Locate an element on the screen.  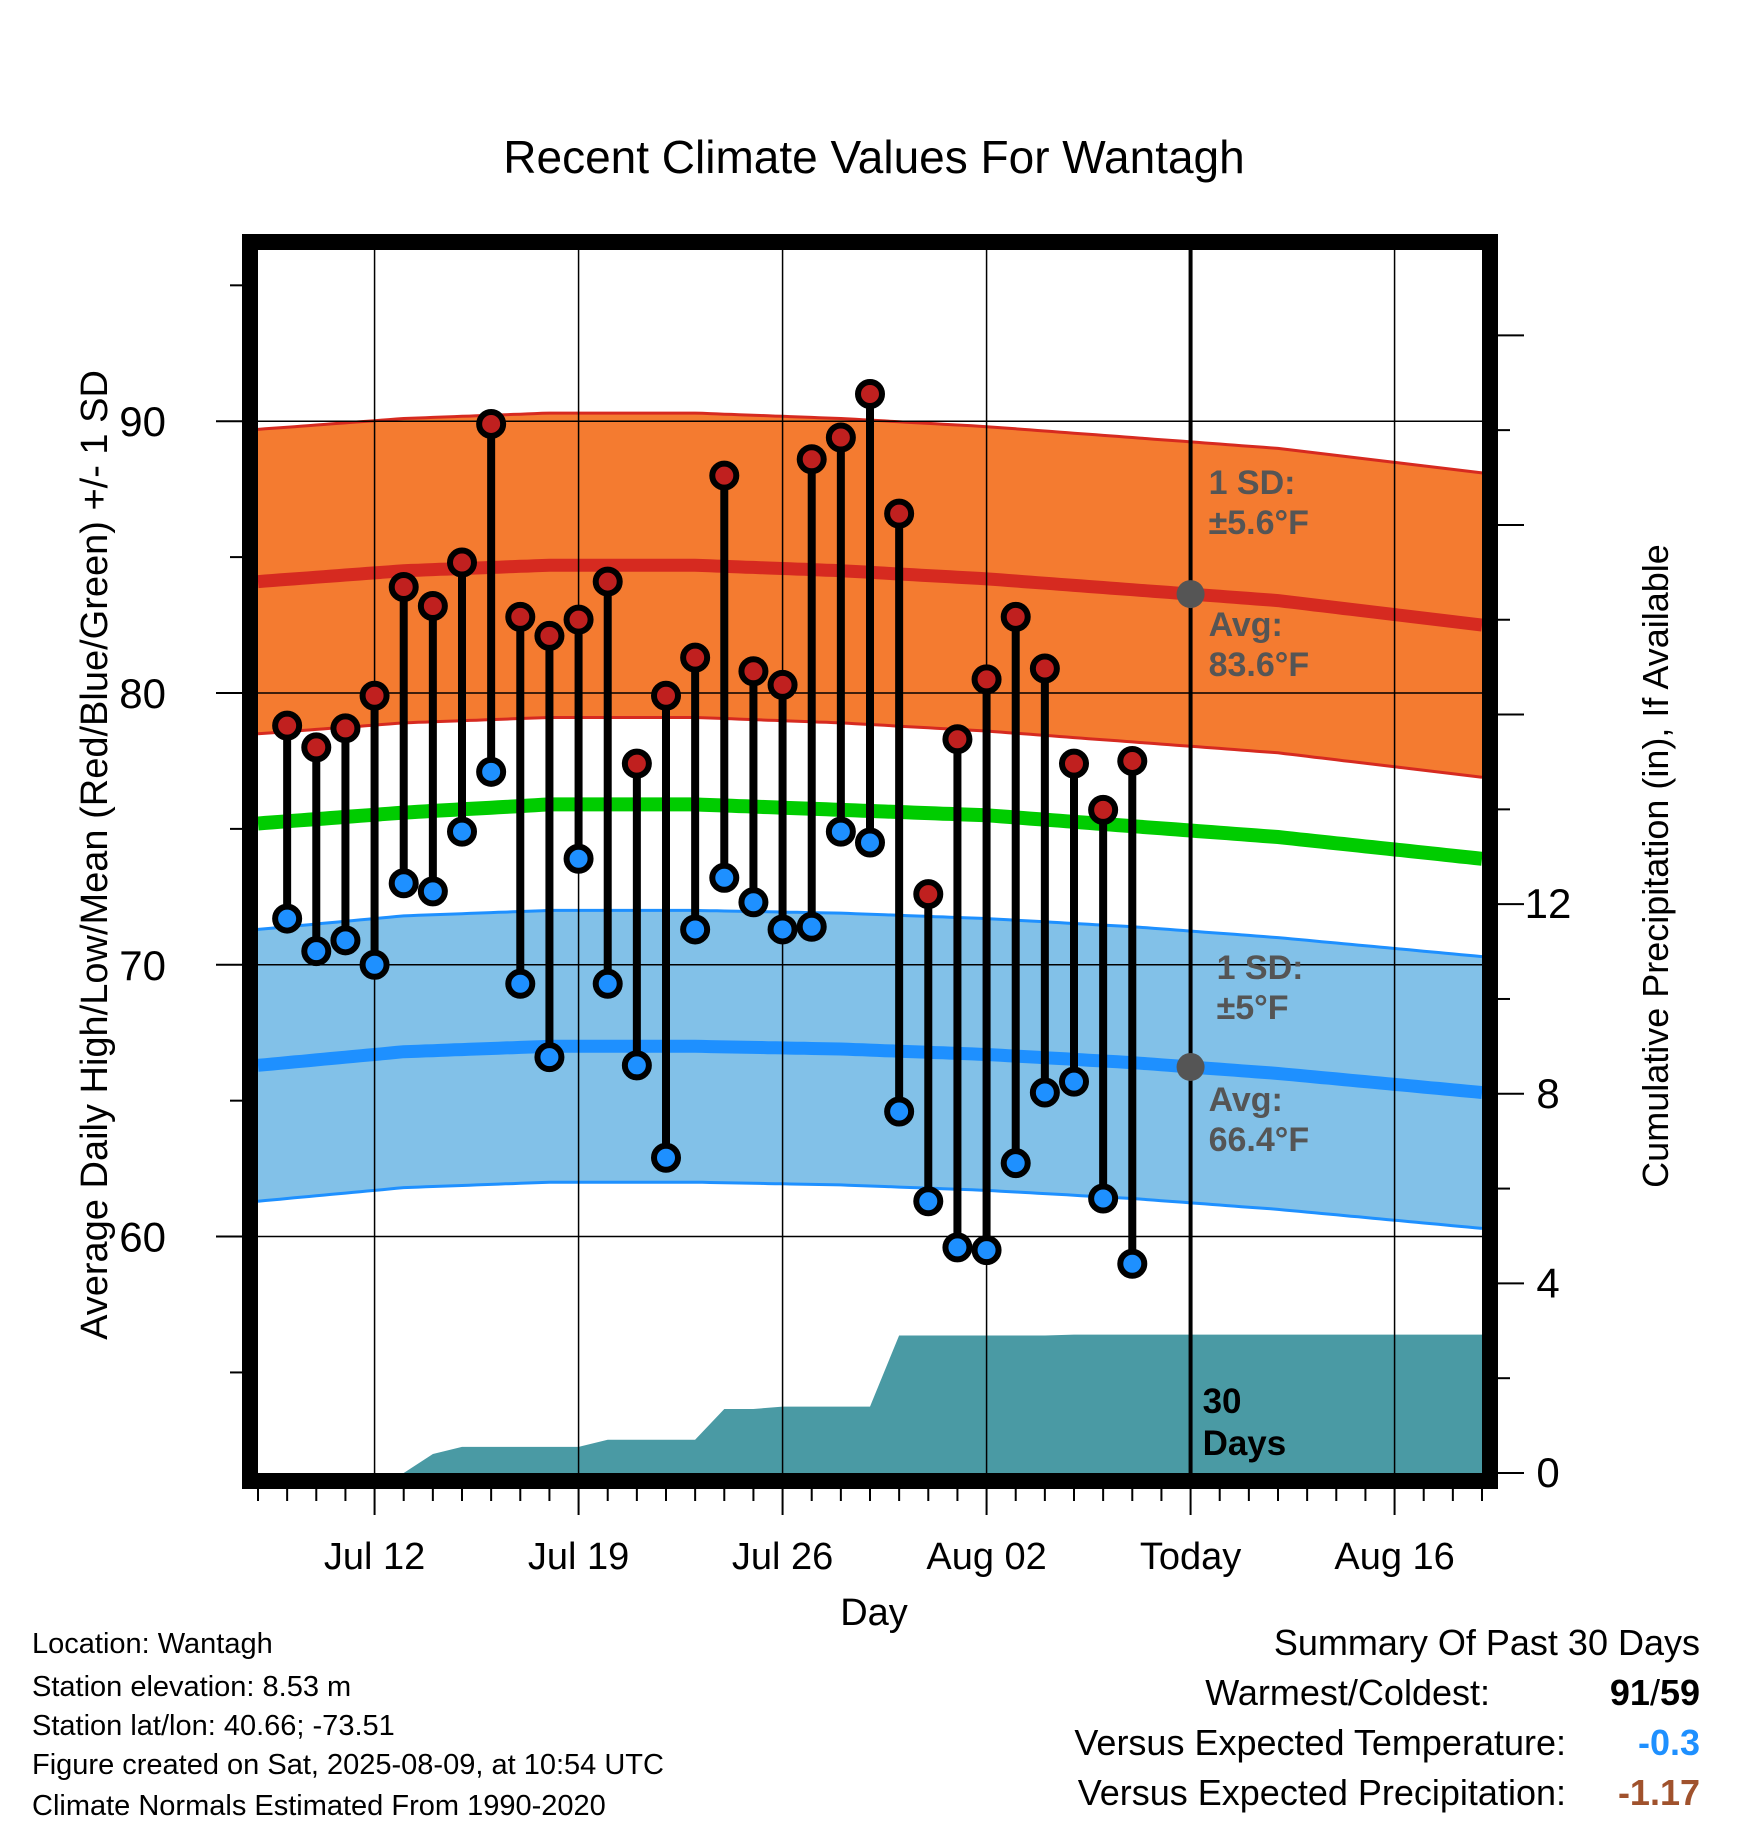
precip-departure-label: Versus Expected Precipitation: is located at coordinates (1321, 1792).